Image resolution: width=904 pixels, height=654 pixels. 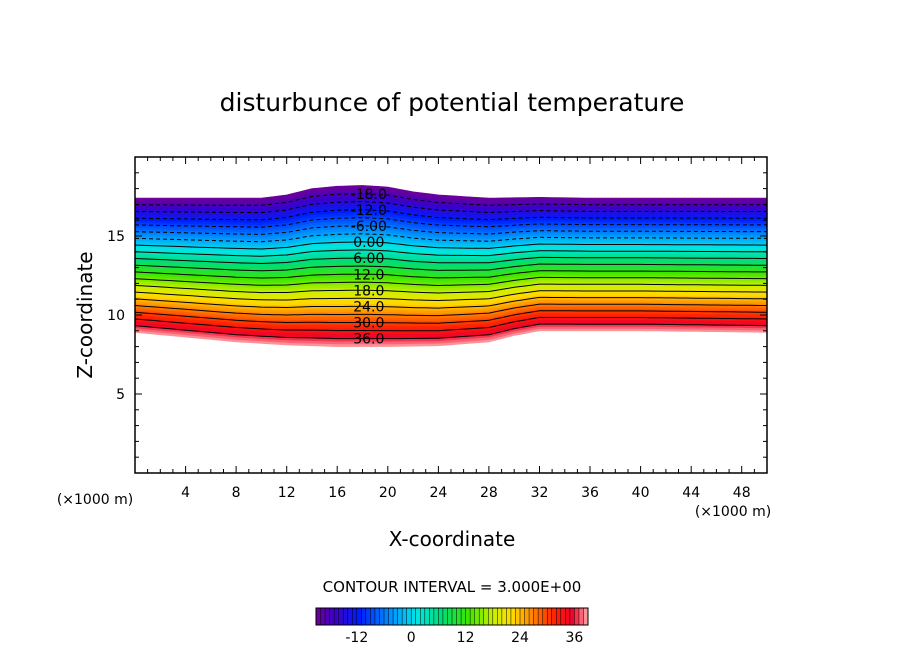 What do you see at coordinates (641, 493) in the screenshot?
I see `x-tick-label: 40` at bounding box center [641, 493].